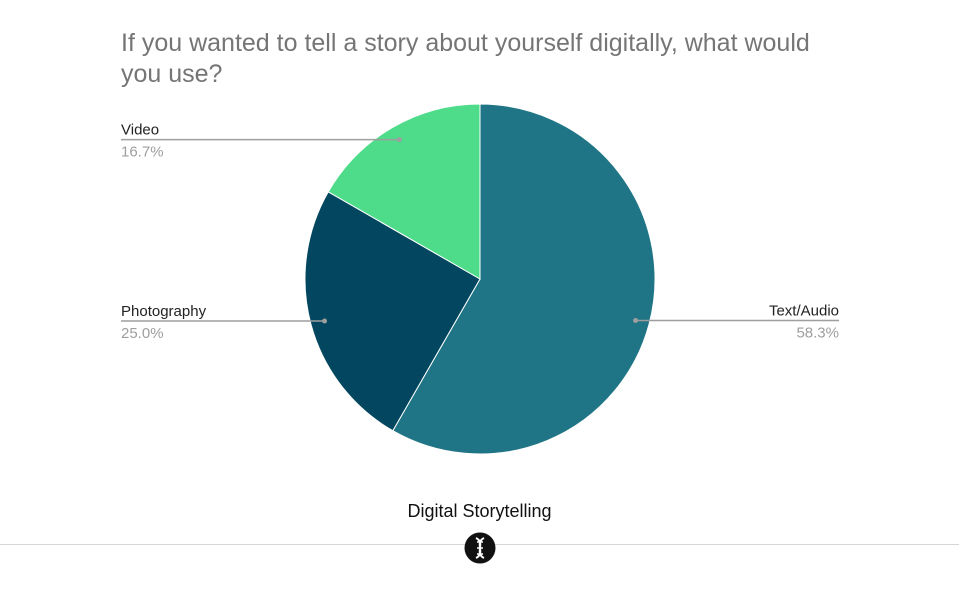 This screenshot has height=600, width=959. I want to click on slice-label-photography: Photography, so click(164, 311).